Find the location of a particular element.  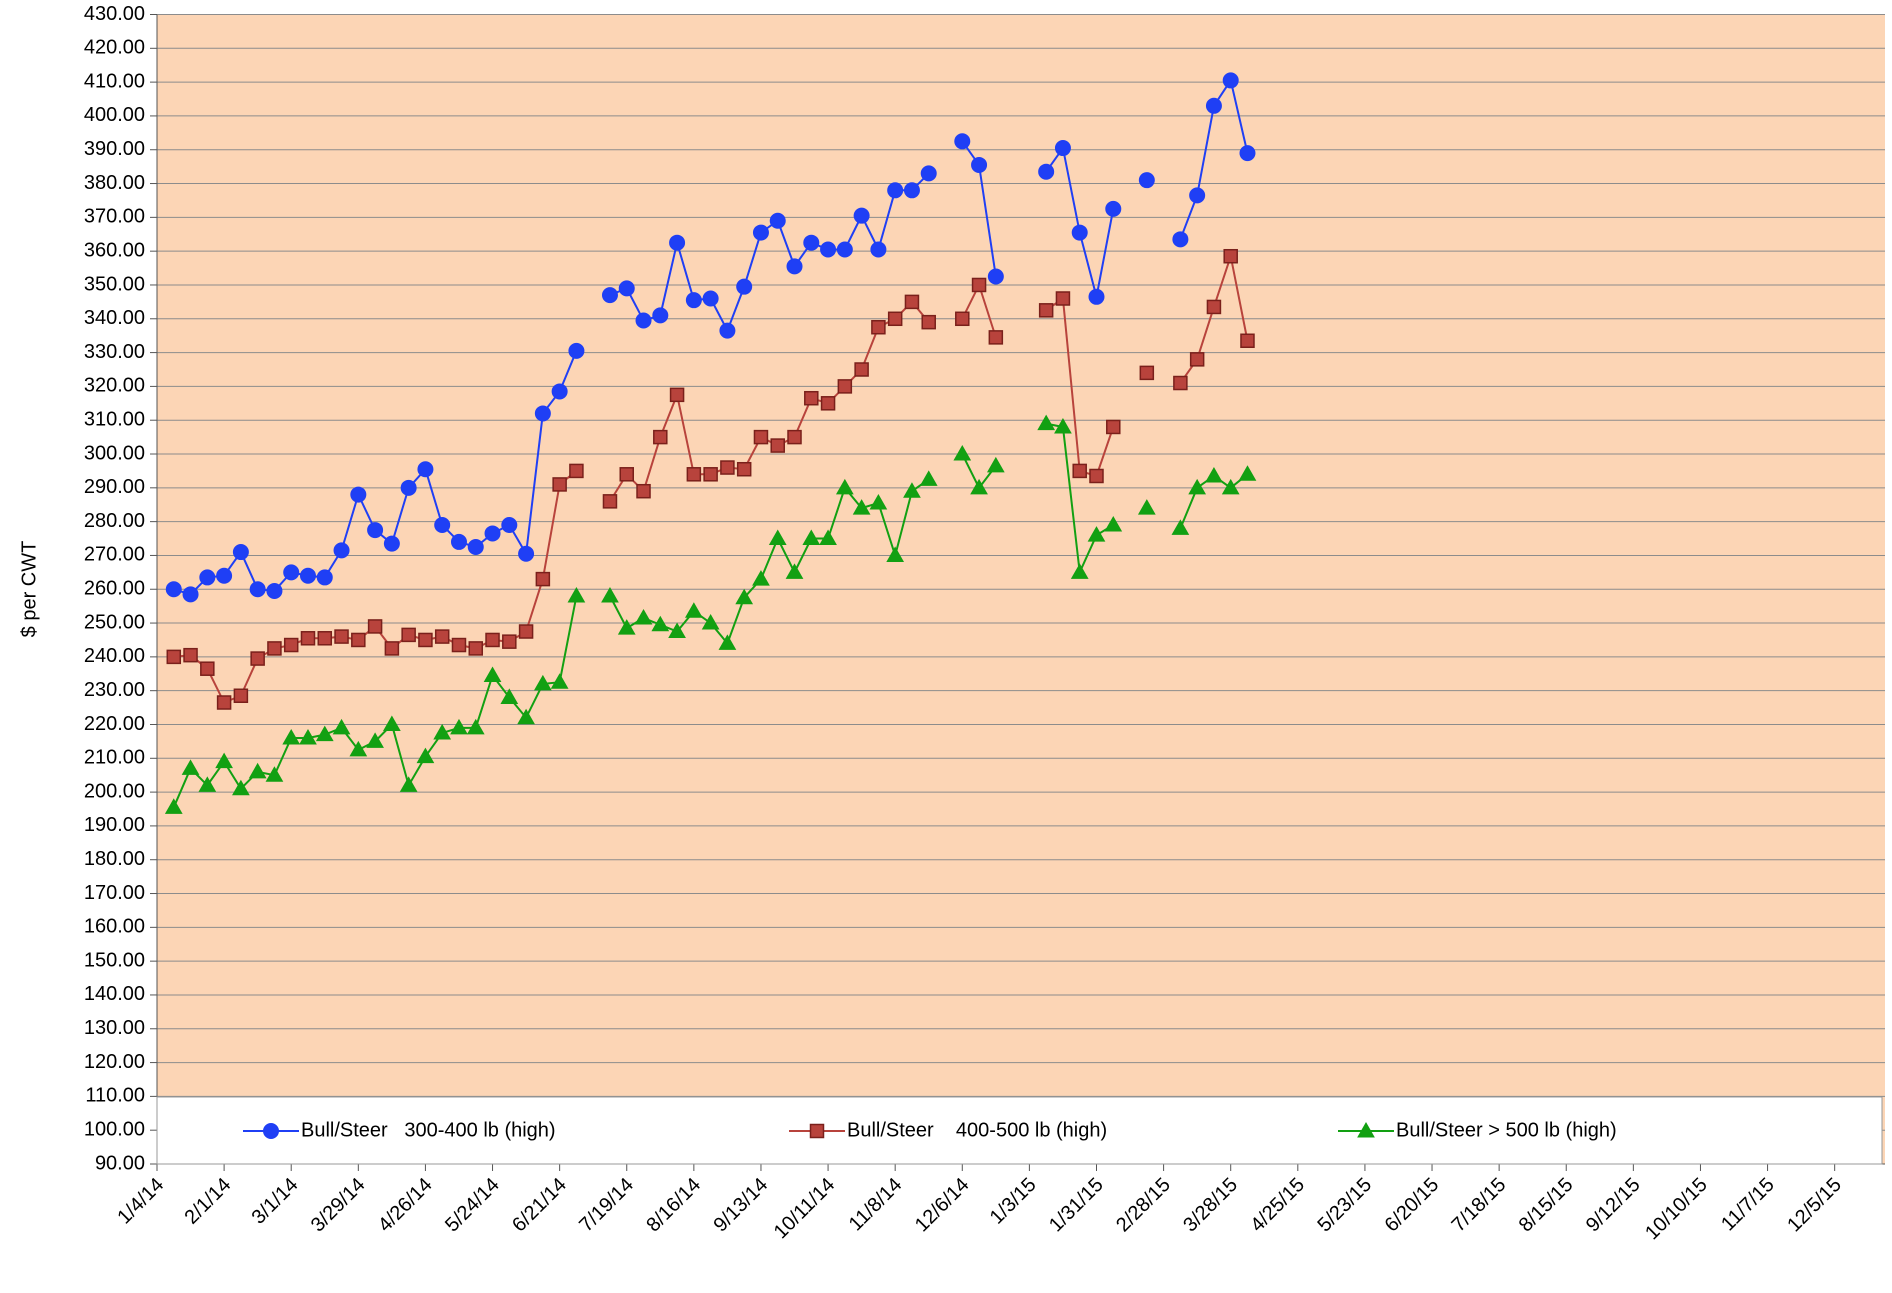

y-tick-label: 160.00 is located at coordinates (114, 927).